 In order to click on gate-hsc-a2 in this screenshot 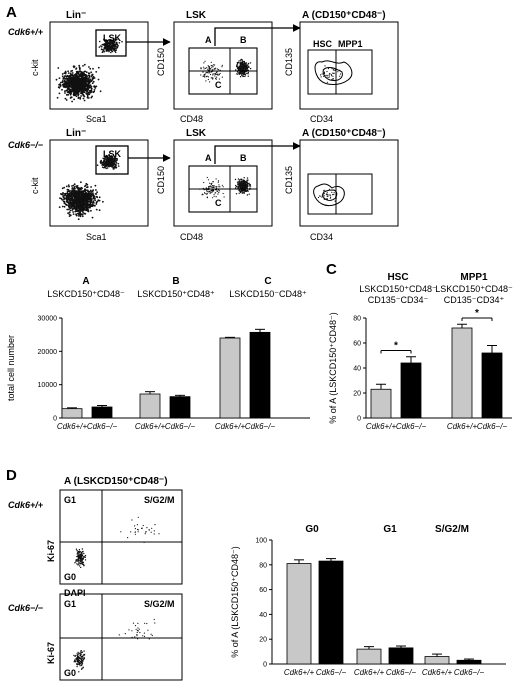, I will do `click(322, 194)`.